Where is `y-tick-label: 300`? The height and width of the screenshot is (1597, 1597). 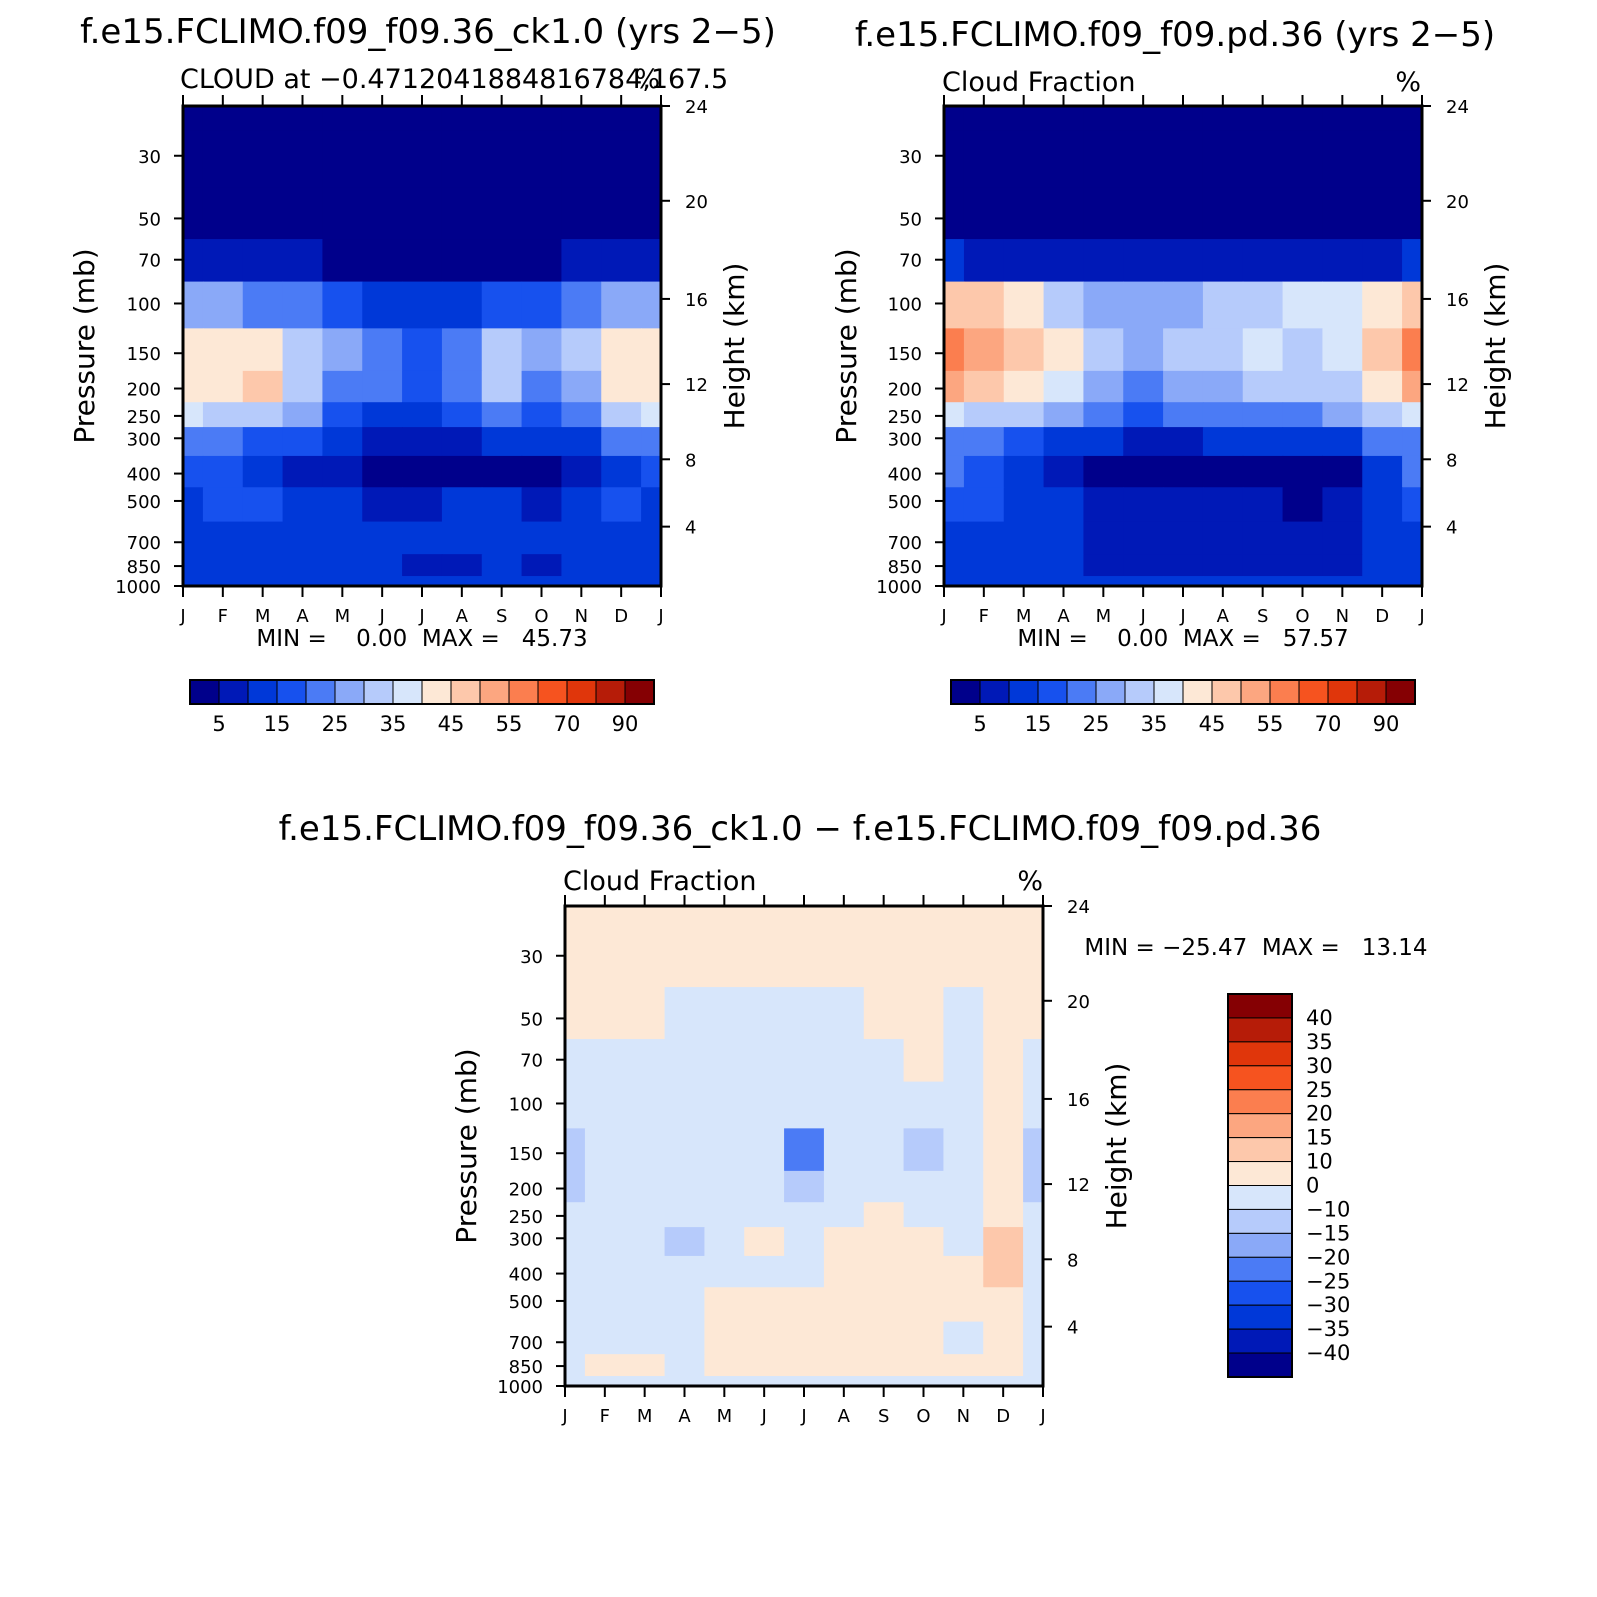
y-tick-label: 300 is located at coordinates (526, 1239).